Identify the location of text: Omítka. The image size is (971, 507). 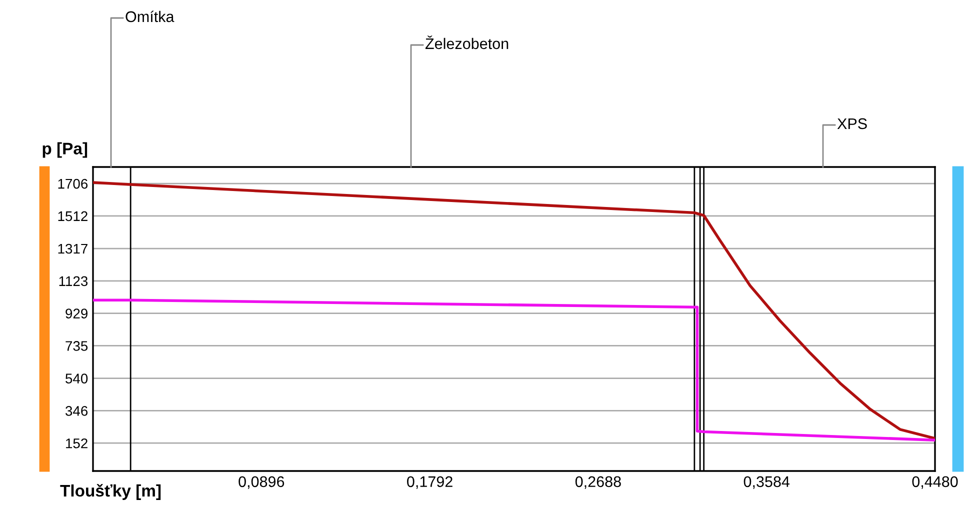
(150, 16).